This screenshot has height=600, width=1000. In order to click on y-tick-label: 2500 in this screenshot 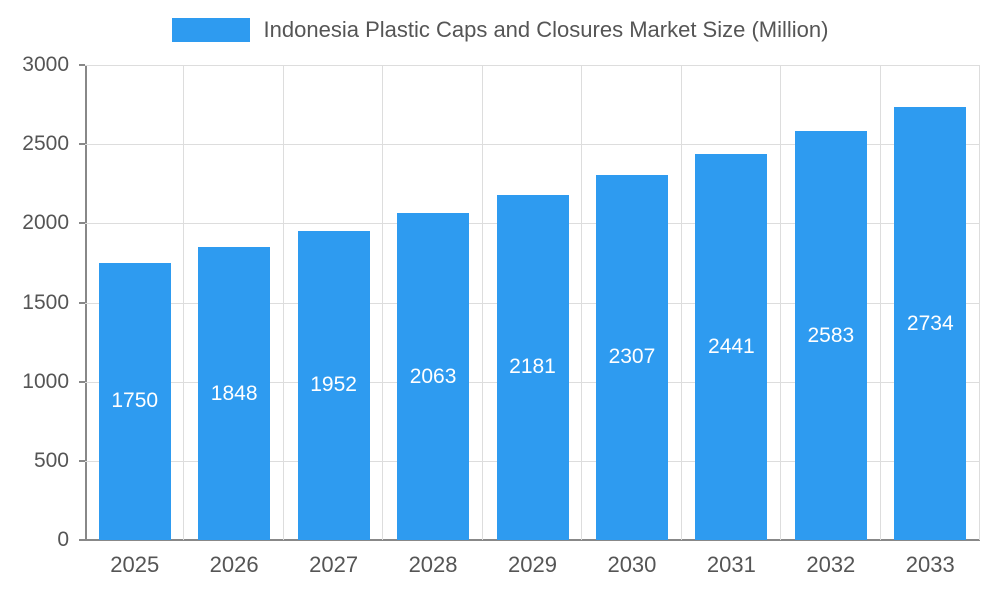, I will do `click(45, 144)`.